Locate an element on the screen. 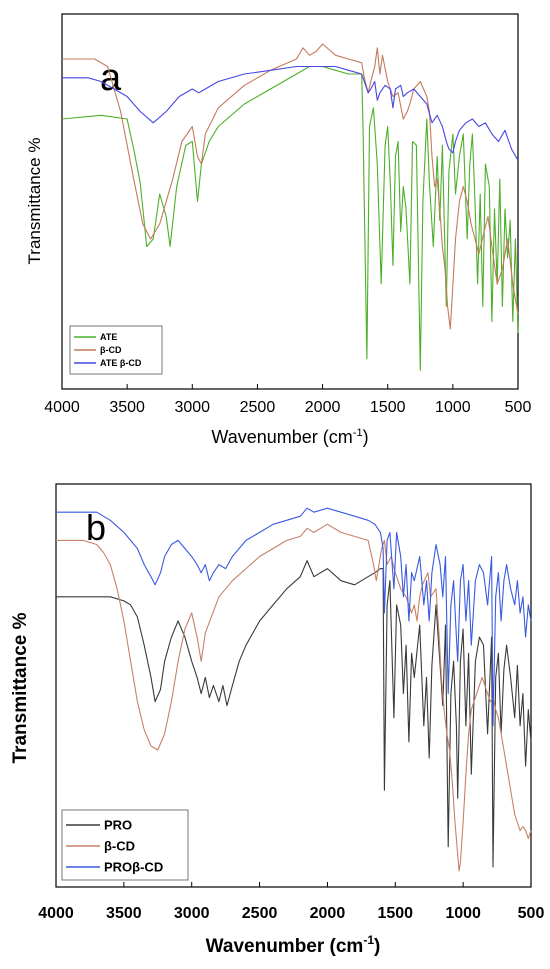 The height and width of the screenshot is (969, 550). panel-a-legend: ATE β-CD ATE β-CD is located at coordinates (116, 350).